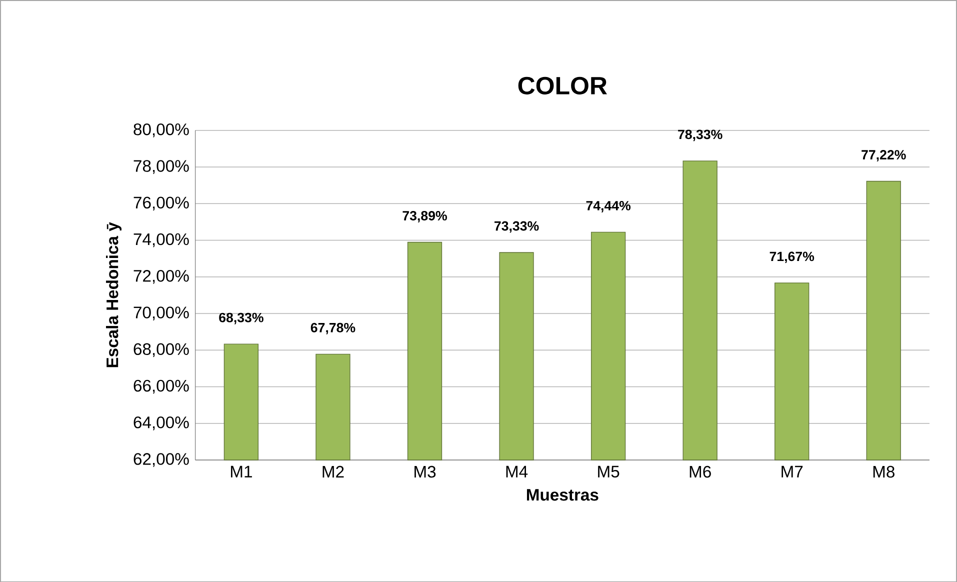  I want to click on y-tick-label: 74,00%, so click(161, 240).